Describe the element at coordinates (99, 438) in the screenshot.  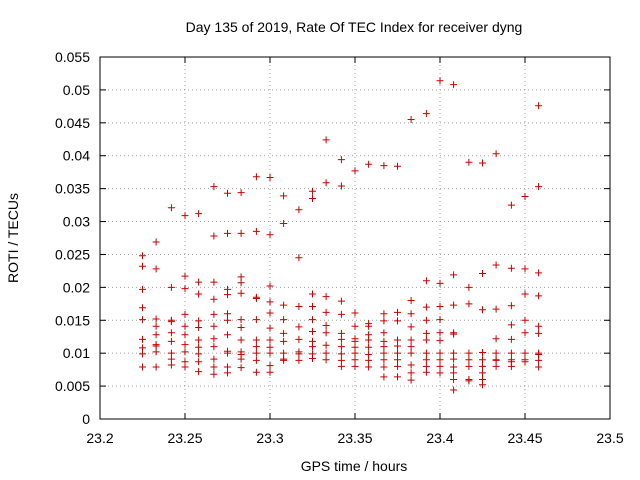
I see `x-tick-label: 23.2` at that location.